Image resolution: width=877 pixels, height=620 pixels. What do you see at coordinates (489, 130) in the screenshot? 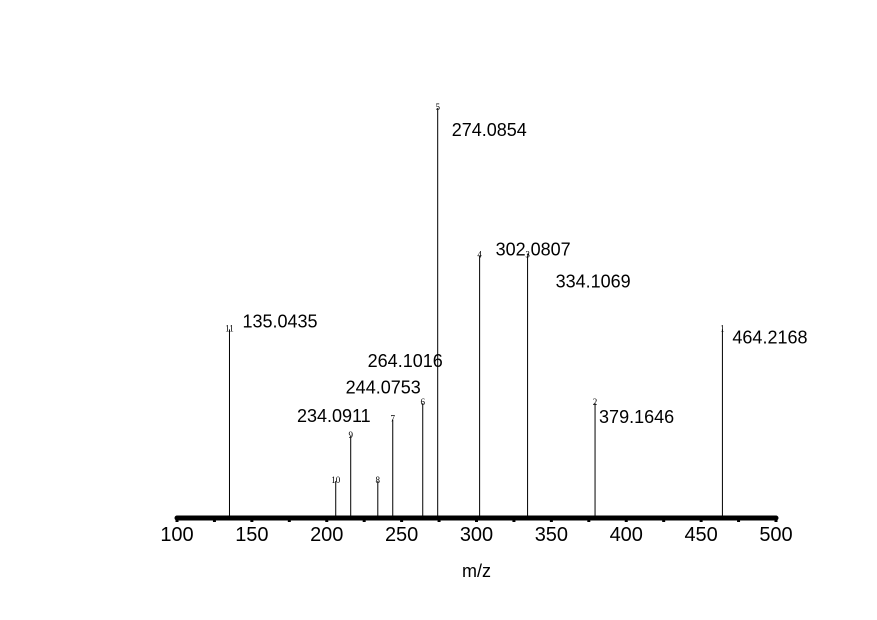
I see `peak-label-5: 274.0854` at bounding box center [489, 130].